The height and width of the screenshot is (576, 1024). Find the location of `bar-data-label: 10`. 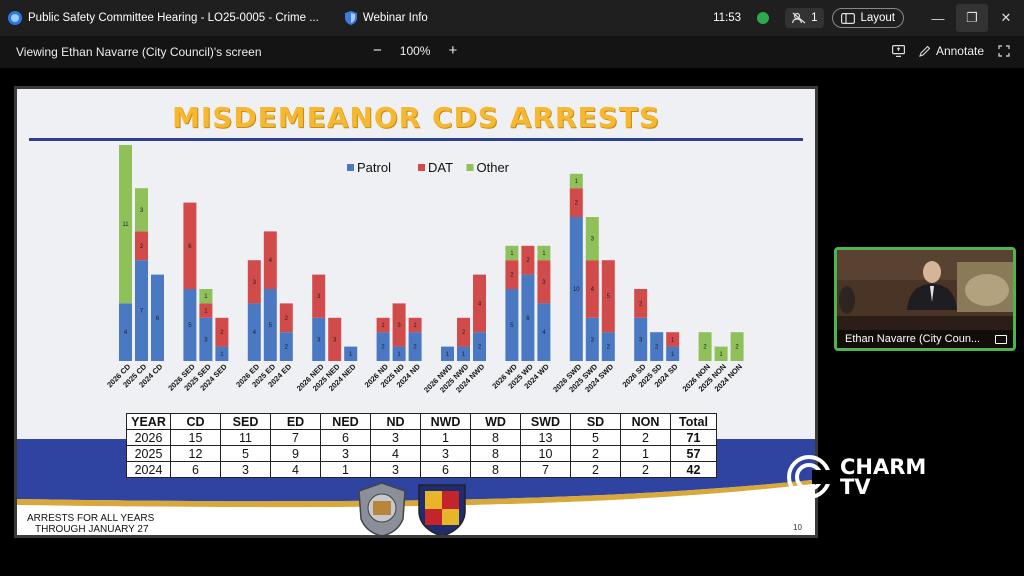

bar-data-label: 10 is located at coordinates (576, 290).